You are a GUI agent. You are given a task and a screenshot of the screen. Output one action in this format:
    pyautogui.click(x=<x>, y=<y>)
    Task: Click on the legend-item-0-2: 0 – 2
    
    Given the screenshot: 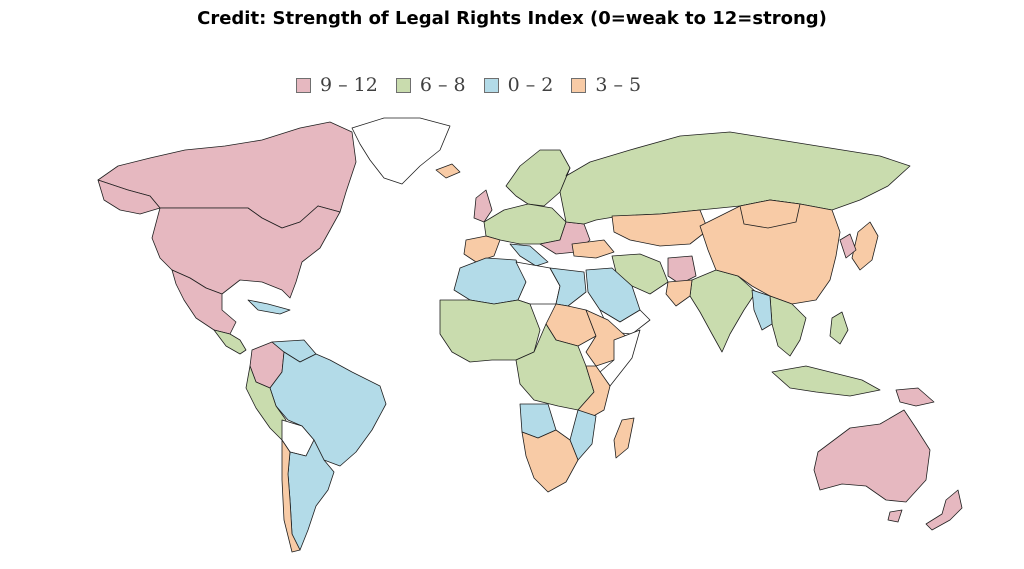 What is the action you would take?
    pyautogui.click(x=518, y=85)
    